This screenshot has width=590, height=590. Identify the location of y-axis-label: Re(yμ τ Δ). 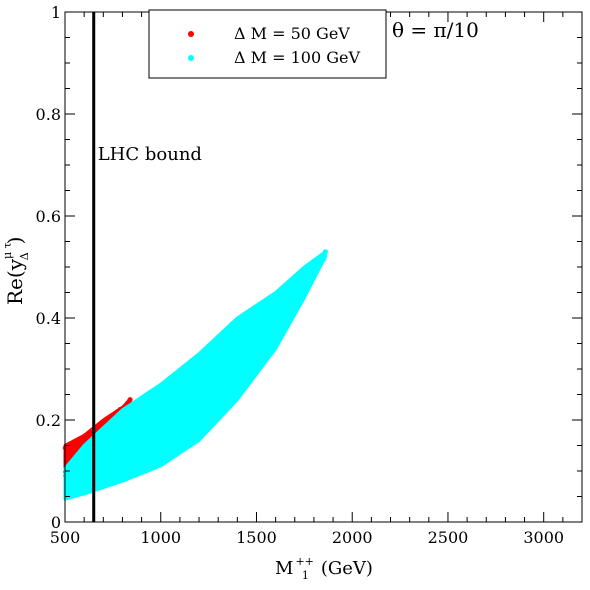
(16, 271).